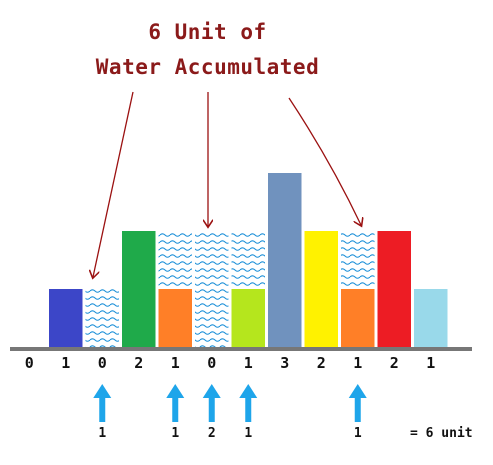 The height and width of the screenshot is (465, 493). What do you see at coordinates (113, 184) in the screenshot?
I see `annotation-arrow-left` at bounding box center [113, 184].